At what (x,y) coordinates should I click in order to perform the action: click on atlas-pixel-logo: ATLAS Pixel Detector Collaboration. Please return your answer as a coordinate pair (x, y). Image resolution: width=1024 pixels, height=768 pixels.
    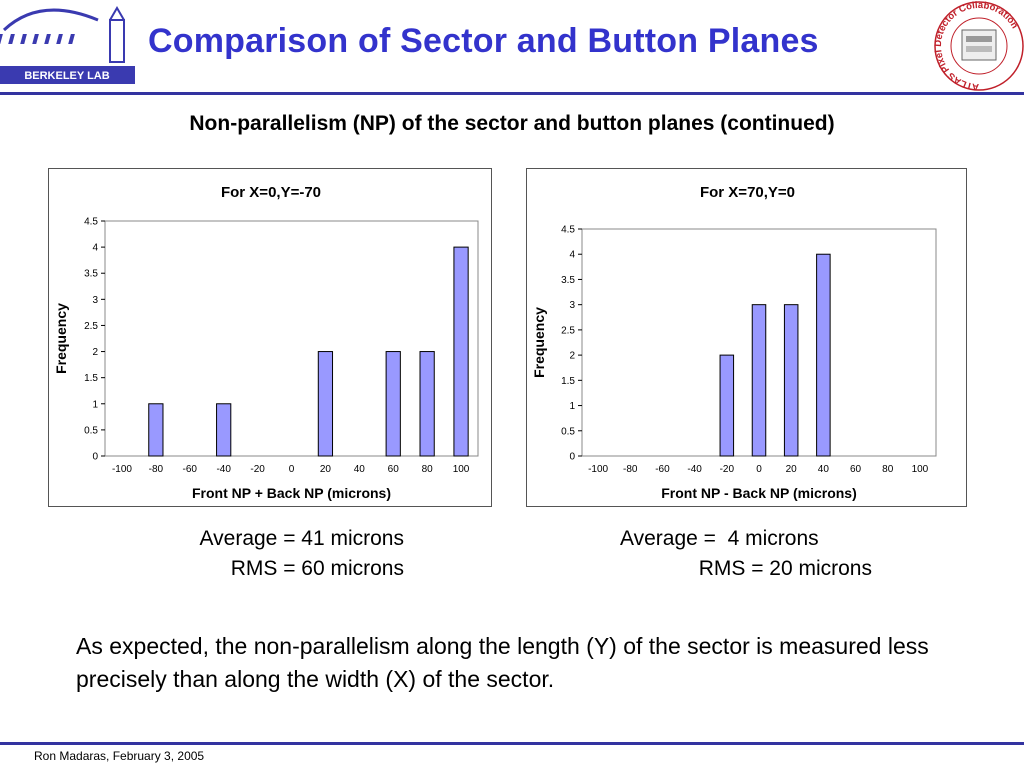
    Looking at the image, I should click on (978, 46).